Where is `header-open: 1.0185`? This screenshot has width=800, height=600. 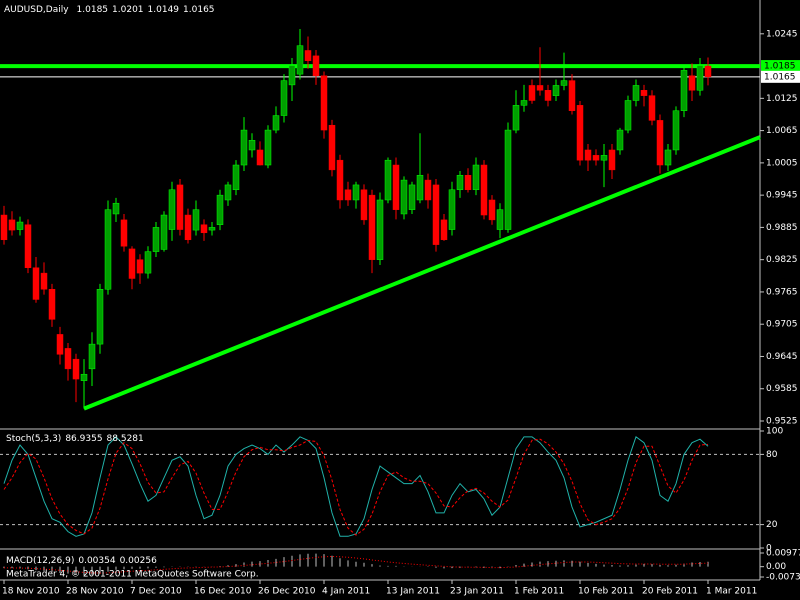
header-open: 1.0185 is located at coordinates (93, 10).